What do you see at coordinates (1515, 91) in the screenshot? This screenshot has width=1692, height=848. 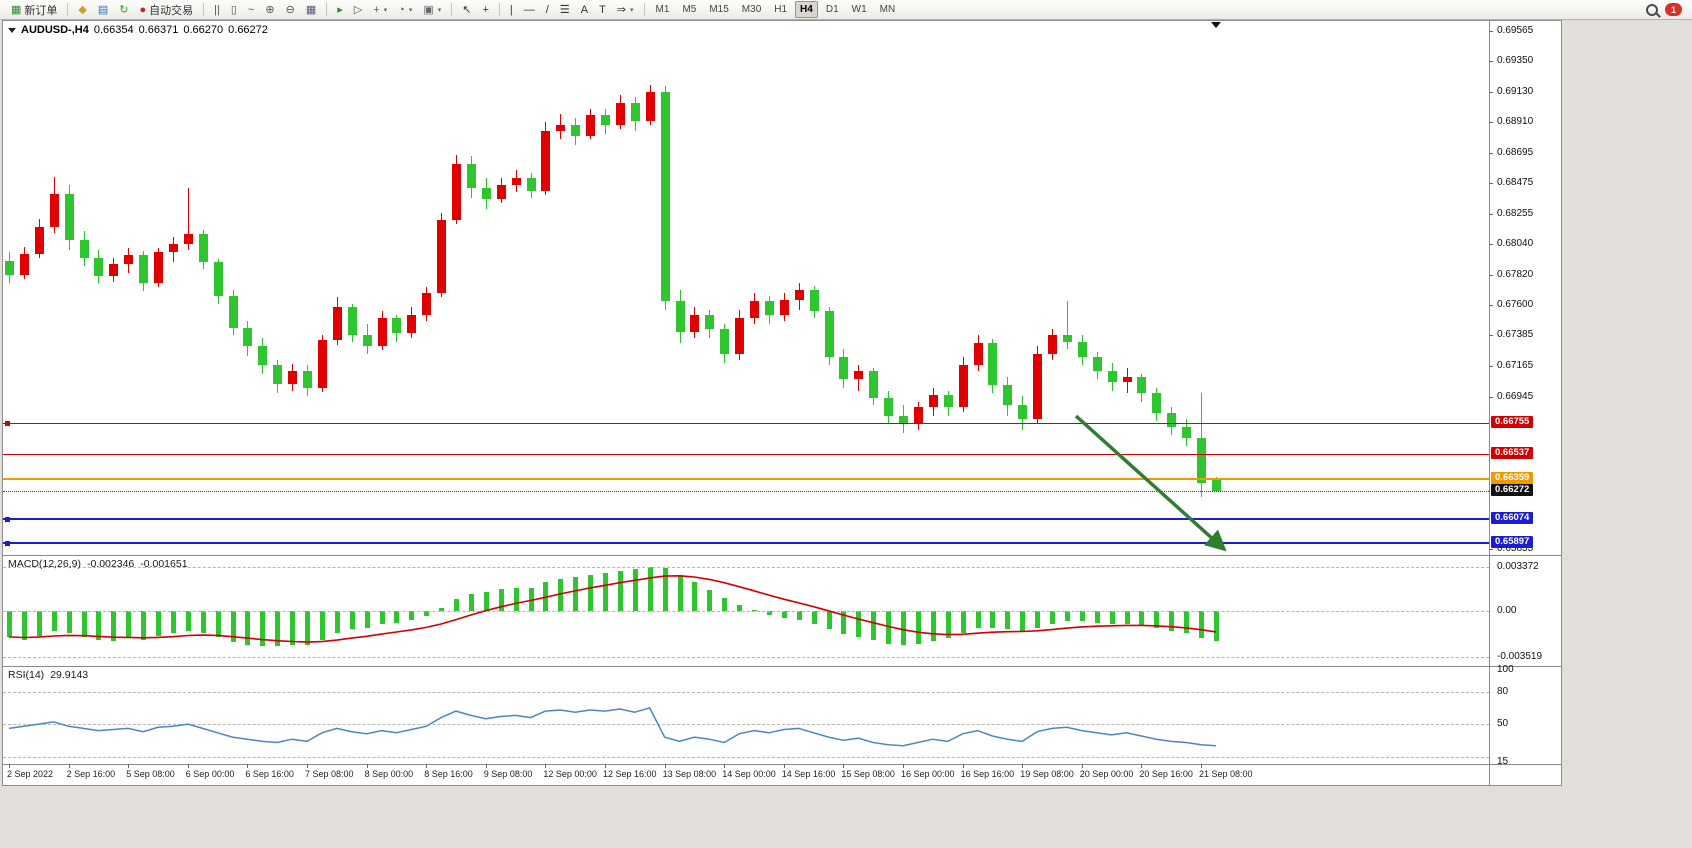 I see `price-tick-label: 0.69130` at bounding box center [1515, 91].